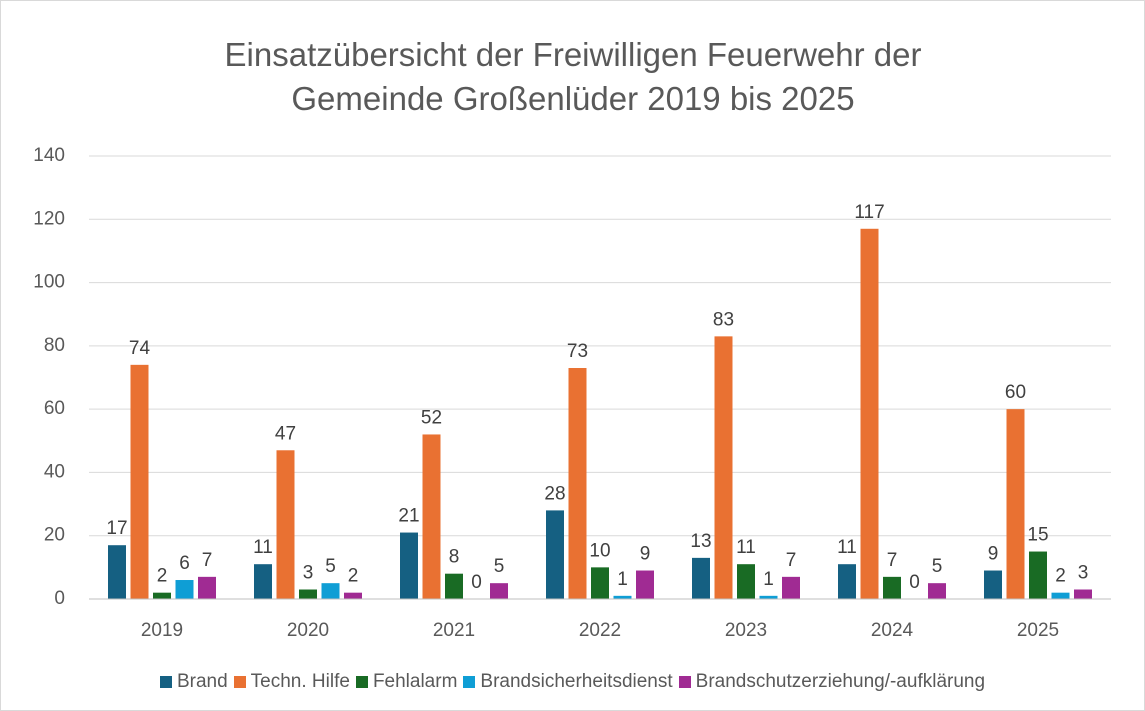  Describe the element at coordinates (308, 630) in the screenshot. I see `x-tick-label: 2020` at that location.